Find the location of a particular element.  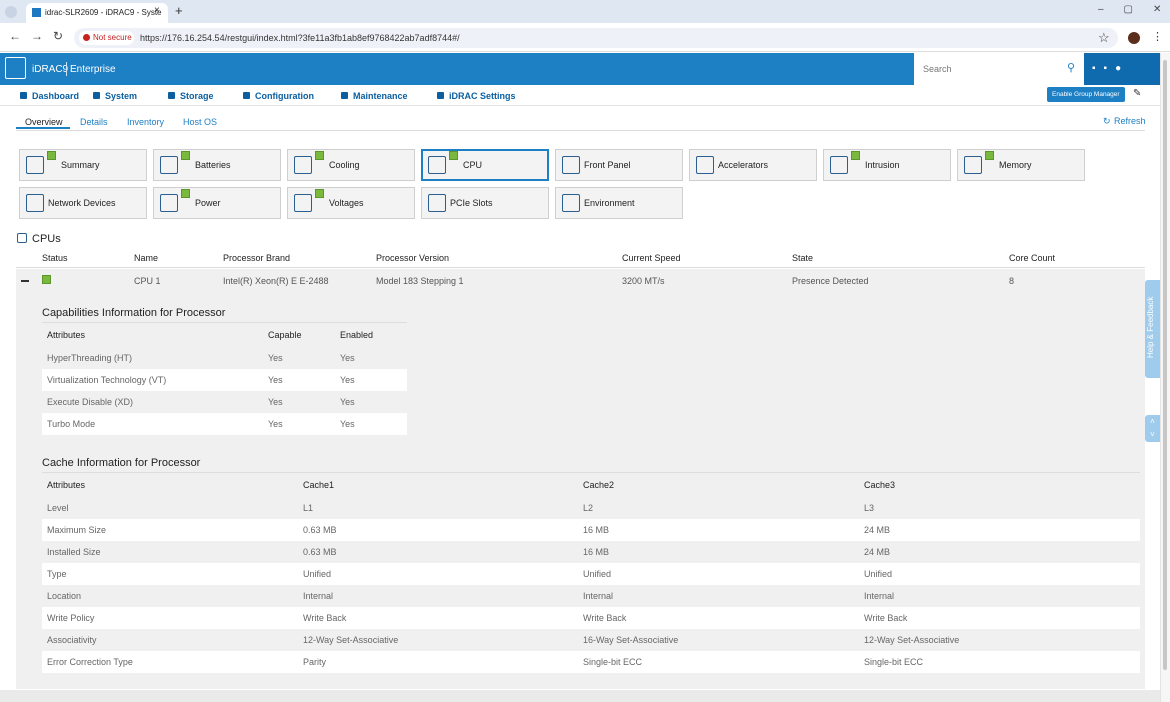

header-actions is located at coordinates (1122, 69).